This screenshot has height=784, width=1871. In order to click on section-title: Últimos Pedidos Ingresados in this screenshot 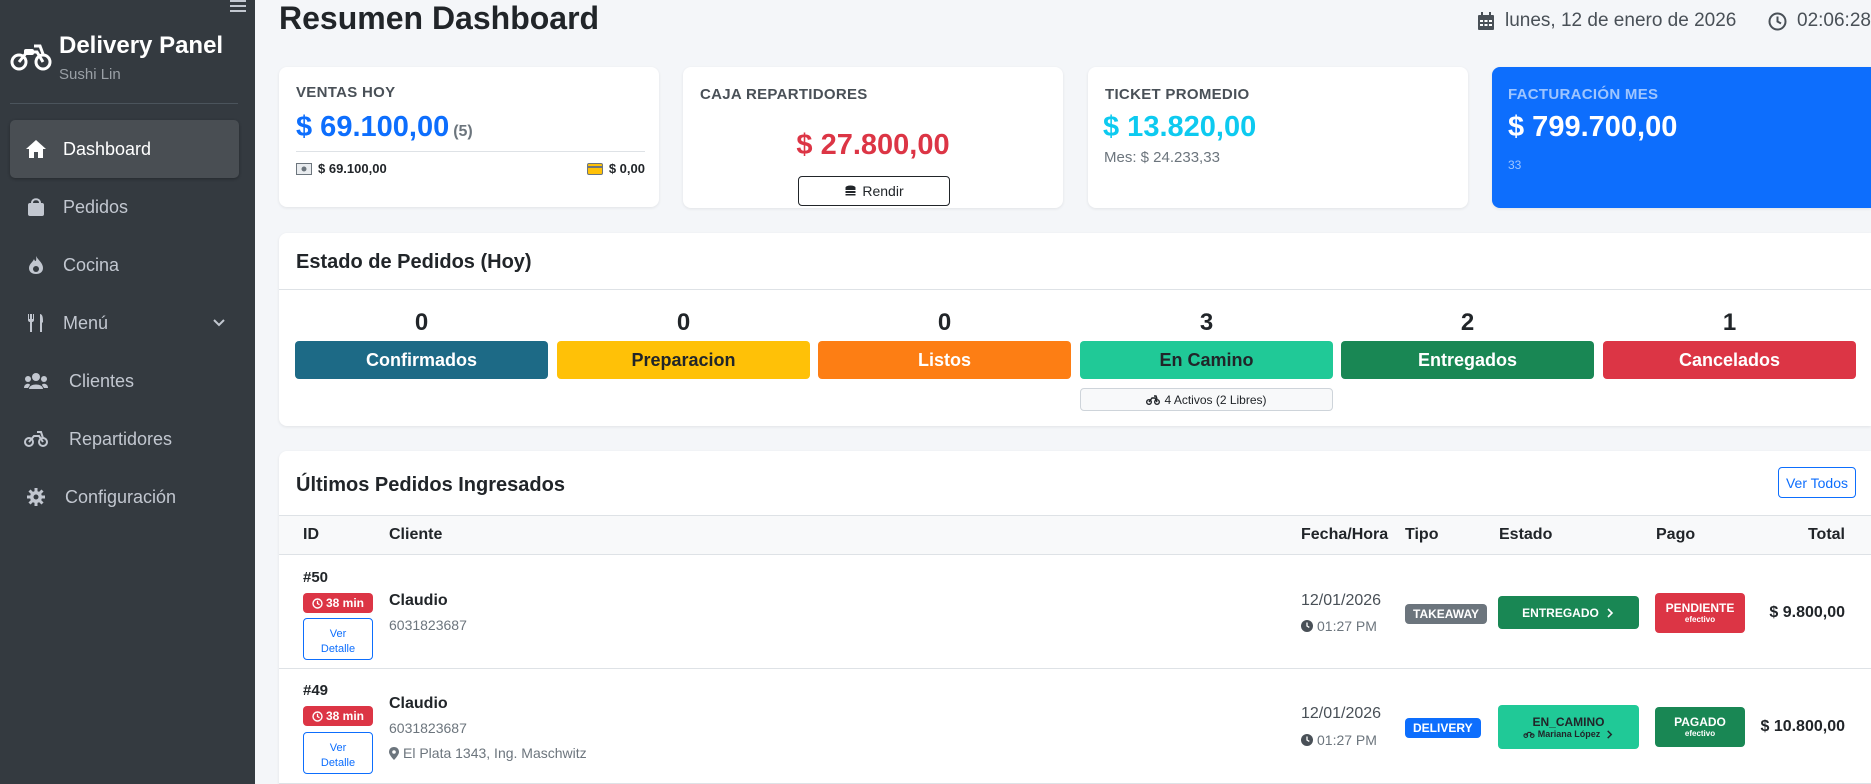, I will do `click(430, 485)`.